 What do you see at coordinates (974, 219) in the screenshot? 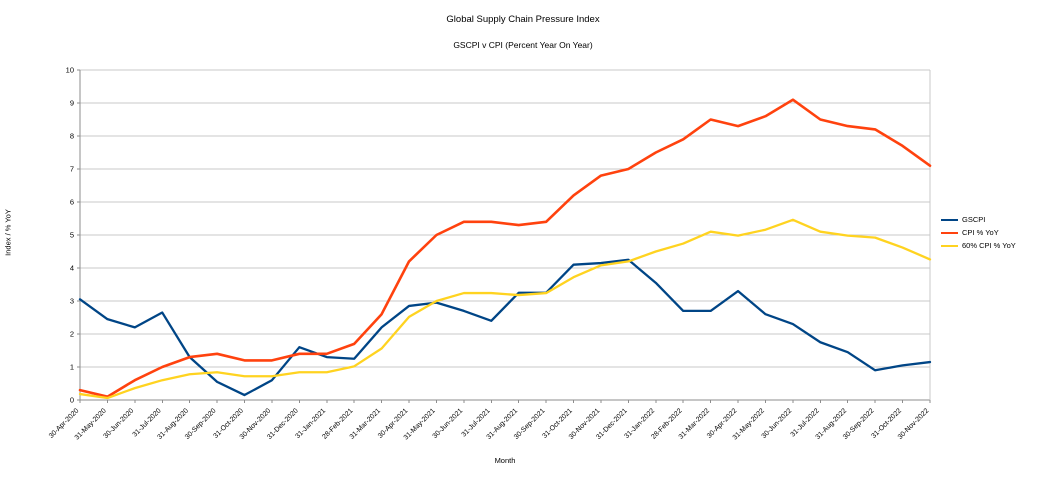
I see `legend-label: GSCPI` at bounding box center [974, 219].